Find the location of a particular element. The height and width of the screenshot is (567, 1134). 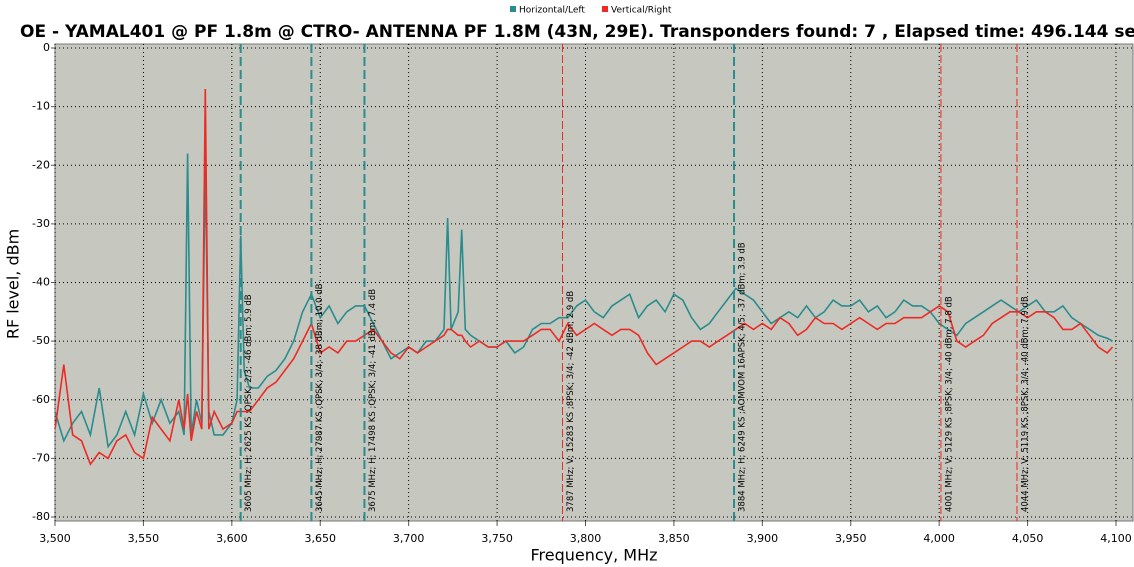

x-tick-label: 3,650 is located at coordinates (321, 538).